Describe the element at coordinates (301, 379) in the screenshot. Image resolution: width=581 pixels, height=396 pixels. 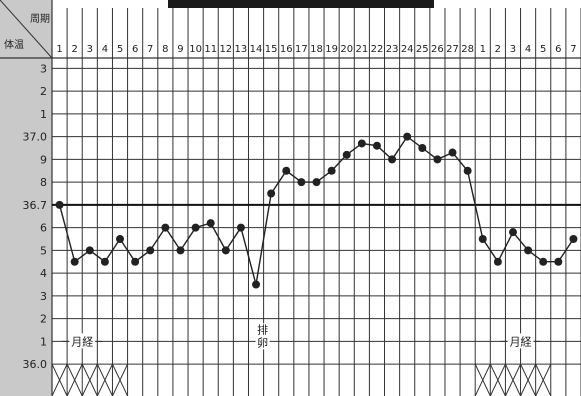
I see `period-marks` at that location.